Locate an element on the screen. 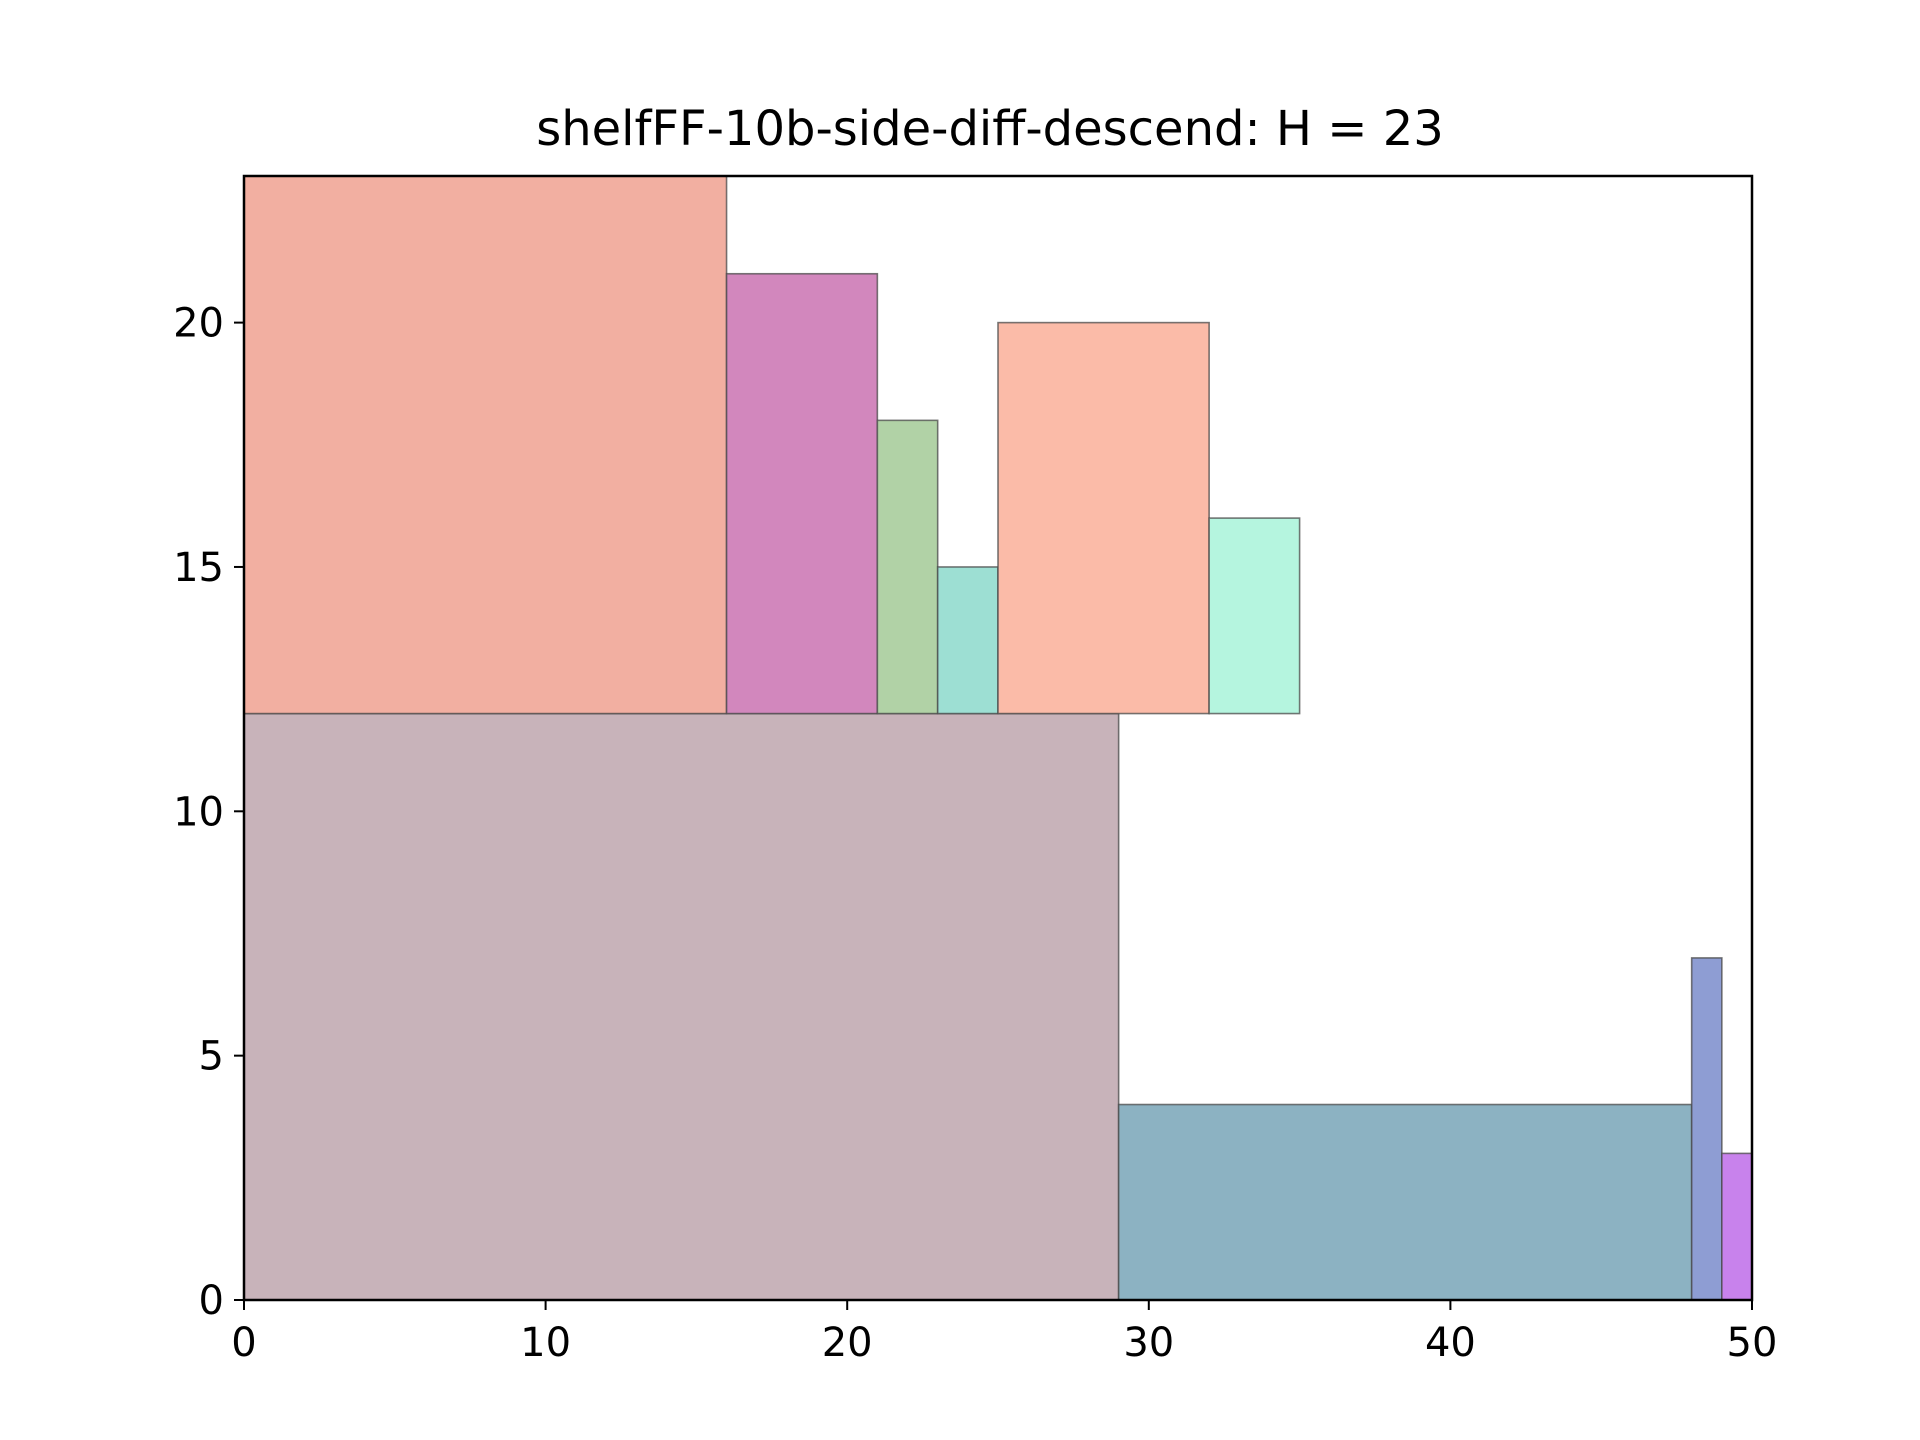 This screenshot has width=1920, height=1440. x-tick-label-6: 50 is located at coordinates (1752, 1343).